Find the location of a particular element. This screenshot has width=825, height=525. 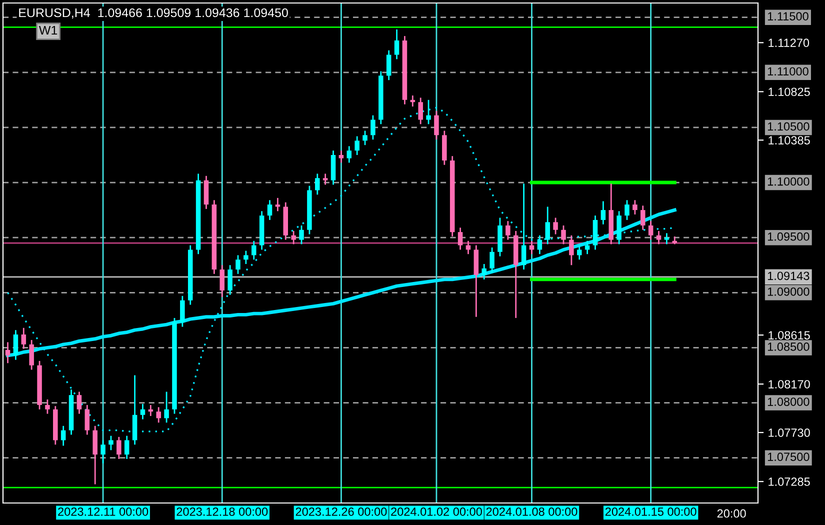

ref-line-label: 1.10000 is located at coordinates (789, 181).